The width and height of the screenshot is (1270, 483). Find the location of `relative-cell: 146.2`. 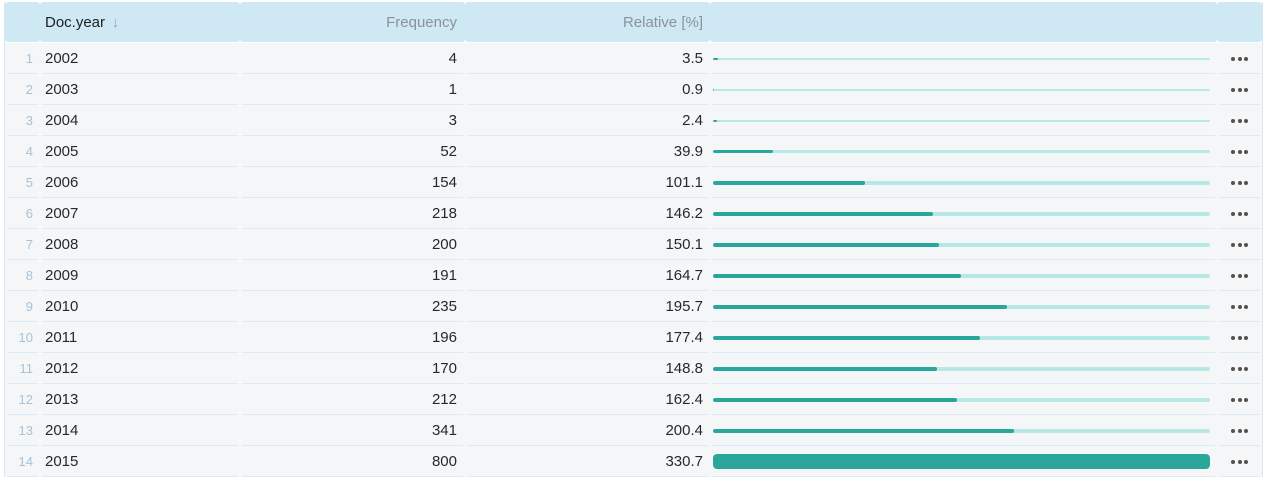

relative-cell: 146.2 is located at coordinates (587, 213).